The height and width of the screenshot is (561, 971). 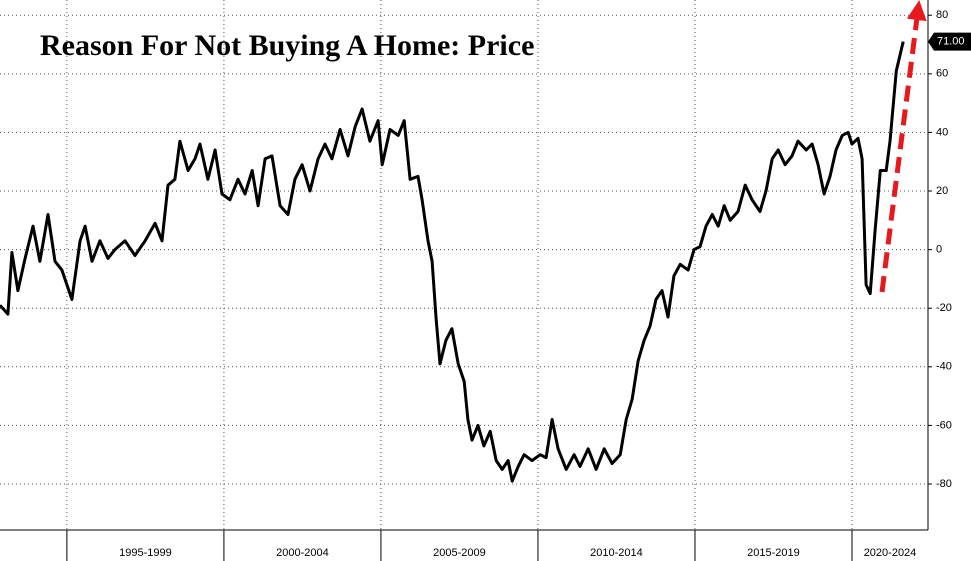 I want to click on last-value-tag, so click(x=949, y=41).